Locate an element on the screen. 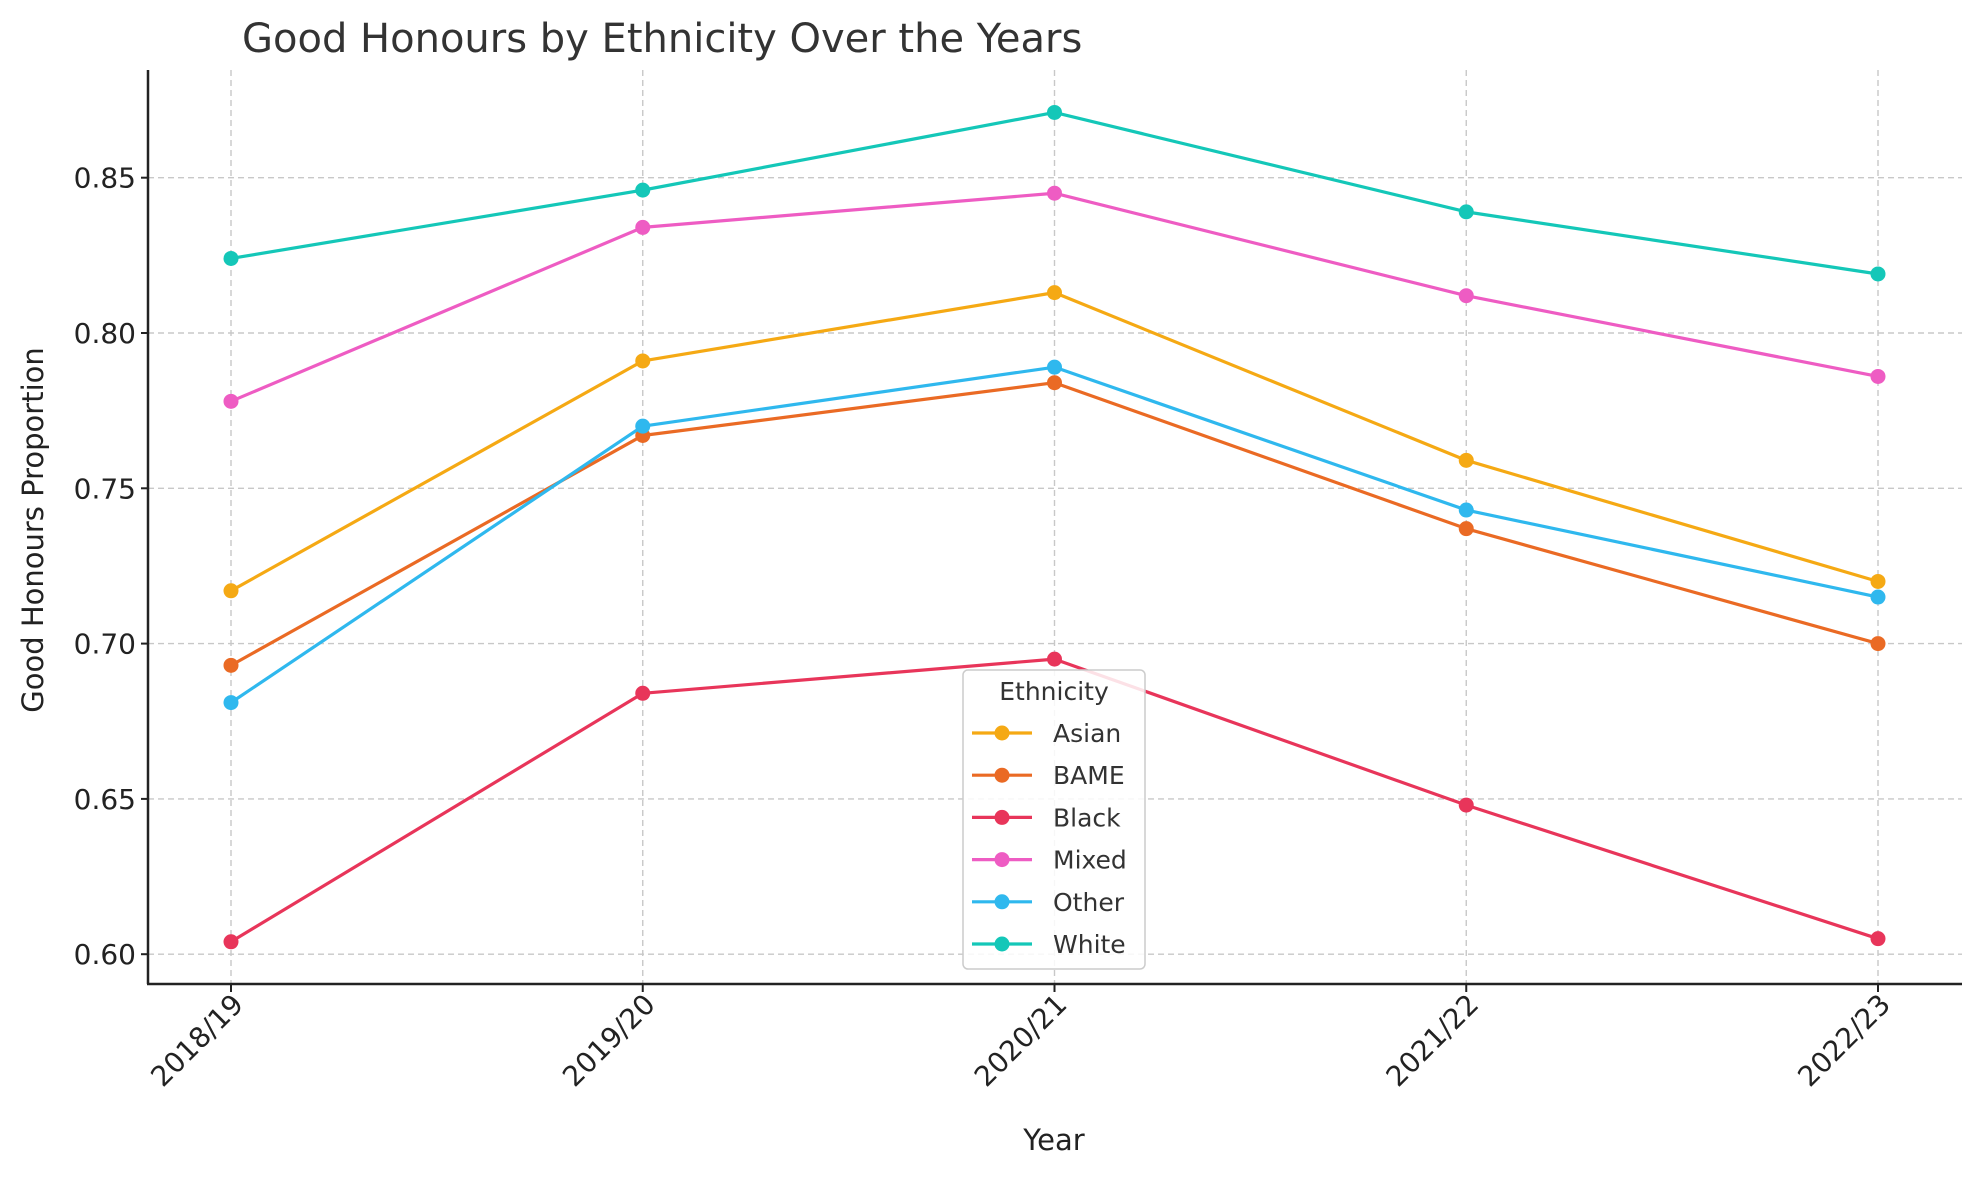  legend-label: White is located at coordinates (1089, 944).